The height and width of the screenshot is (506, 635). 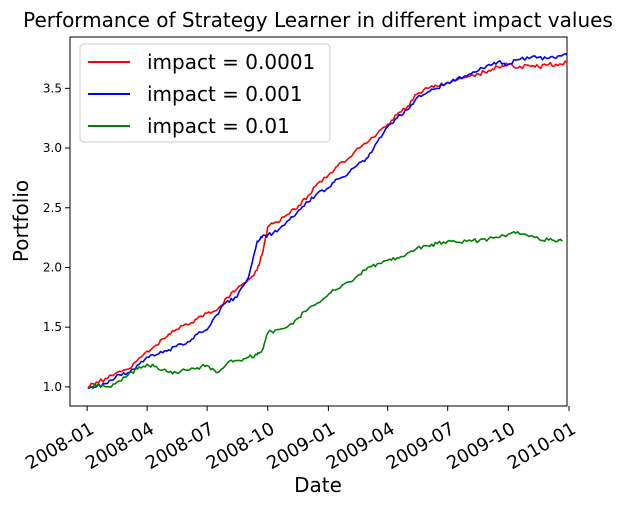 I want to click on y-tick-label: 1.0, so click(x=52, y=387).